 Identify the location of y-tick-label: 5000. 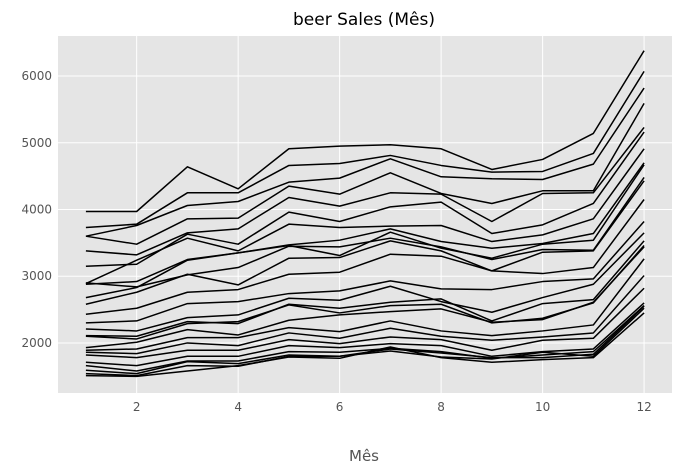
(36, 143).